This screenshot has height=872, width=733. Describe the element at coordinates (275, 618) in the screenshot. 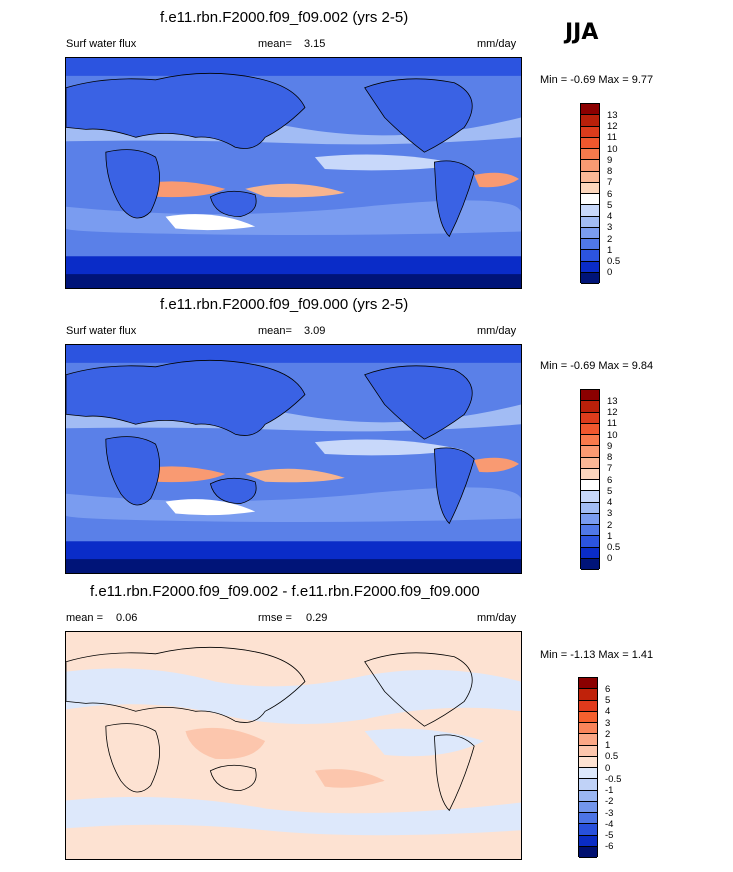

I see `panel-3-rmse-label: rmse =` at that location.